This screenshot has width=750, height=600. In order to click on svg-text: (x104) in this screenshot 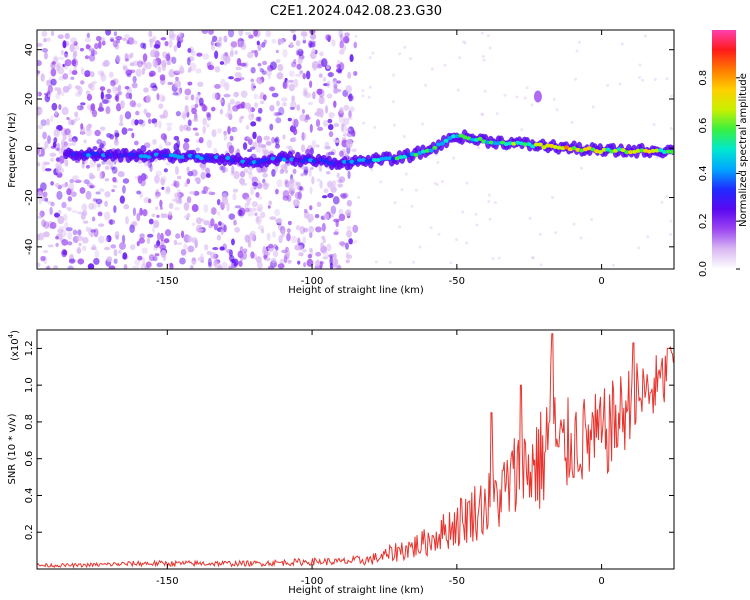, I will do `click(14, 345)`.